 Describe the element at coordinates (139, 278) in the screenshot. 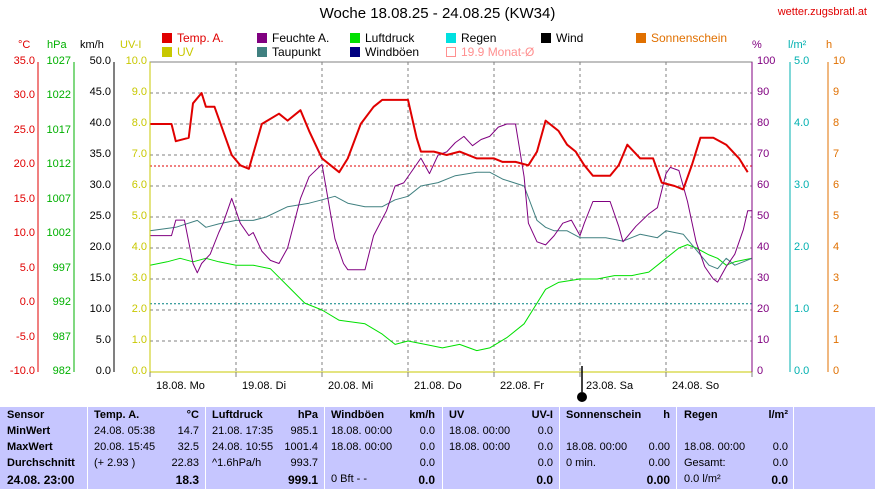

I see `uv-tick-label: 3.0` at that location.